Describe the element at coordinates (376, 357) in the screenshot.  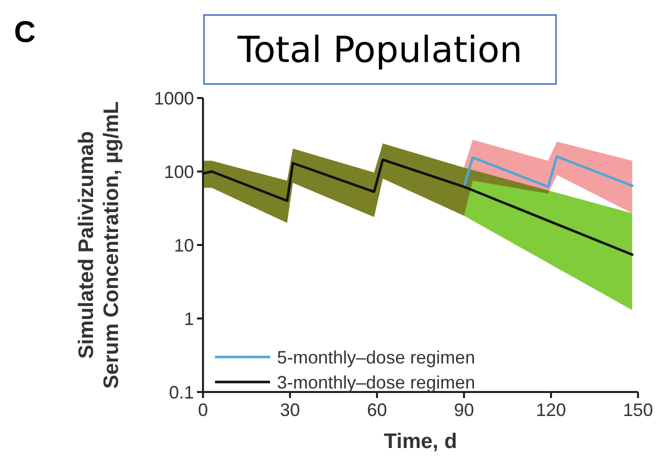
I see `legend-label: 5-monthly–dose regimen` at that location.